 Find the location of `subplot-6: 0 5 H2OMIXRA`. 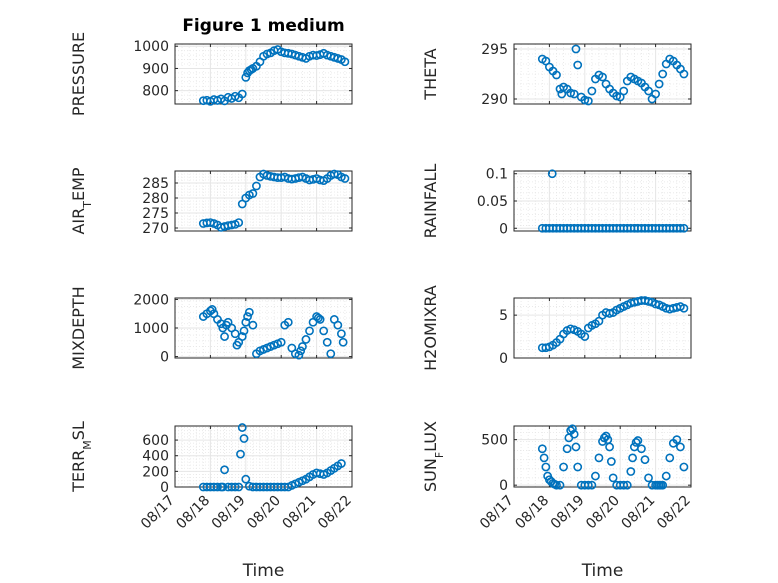

subplot-6: 0 5 H2OMIXRA is located at coordinates (556, 328).